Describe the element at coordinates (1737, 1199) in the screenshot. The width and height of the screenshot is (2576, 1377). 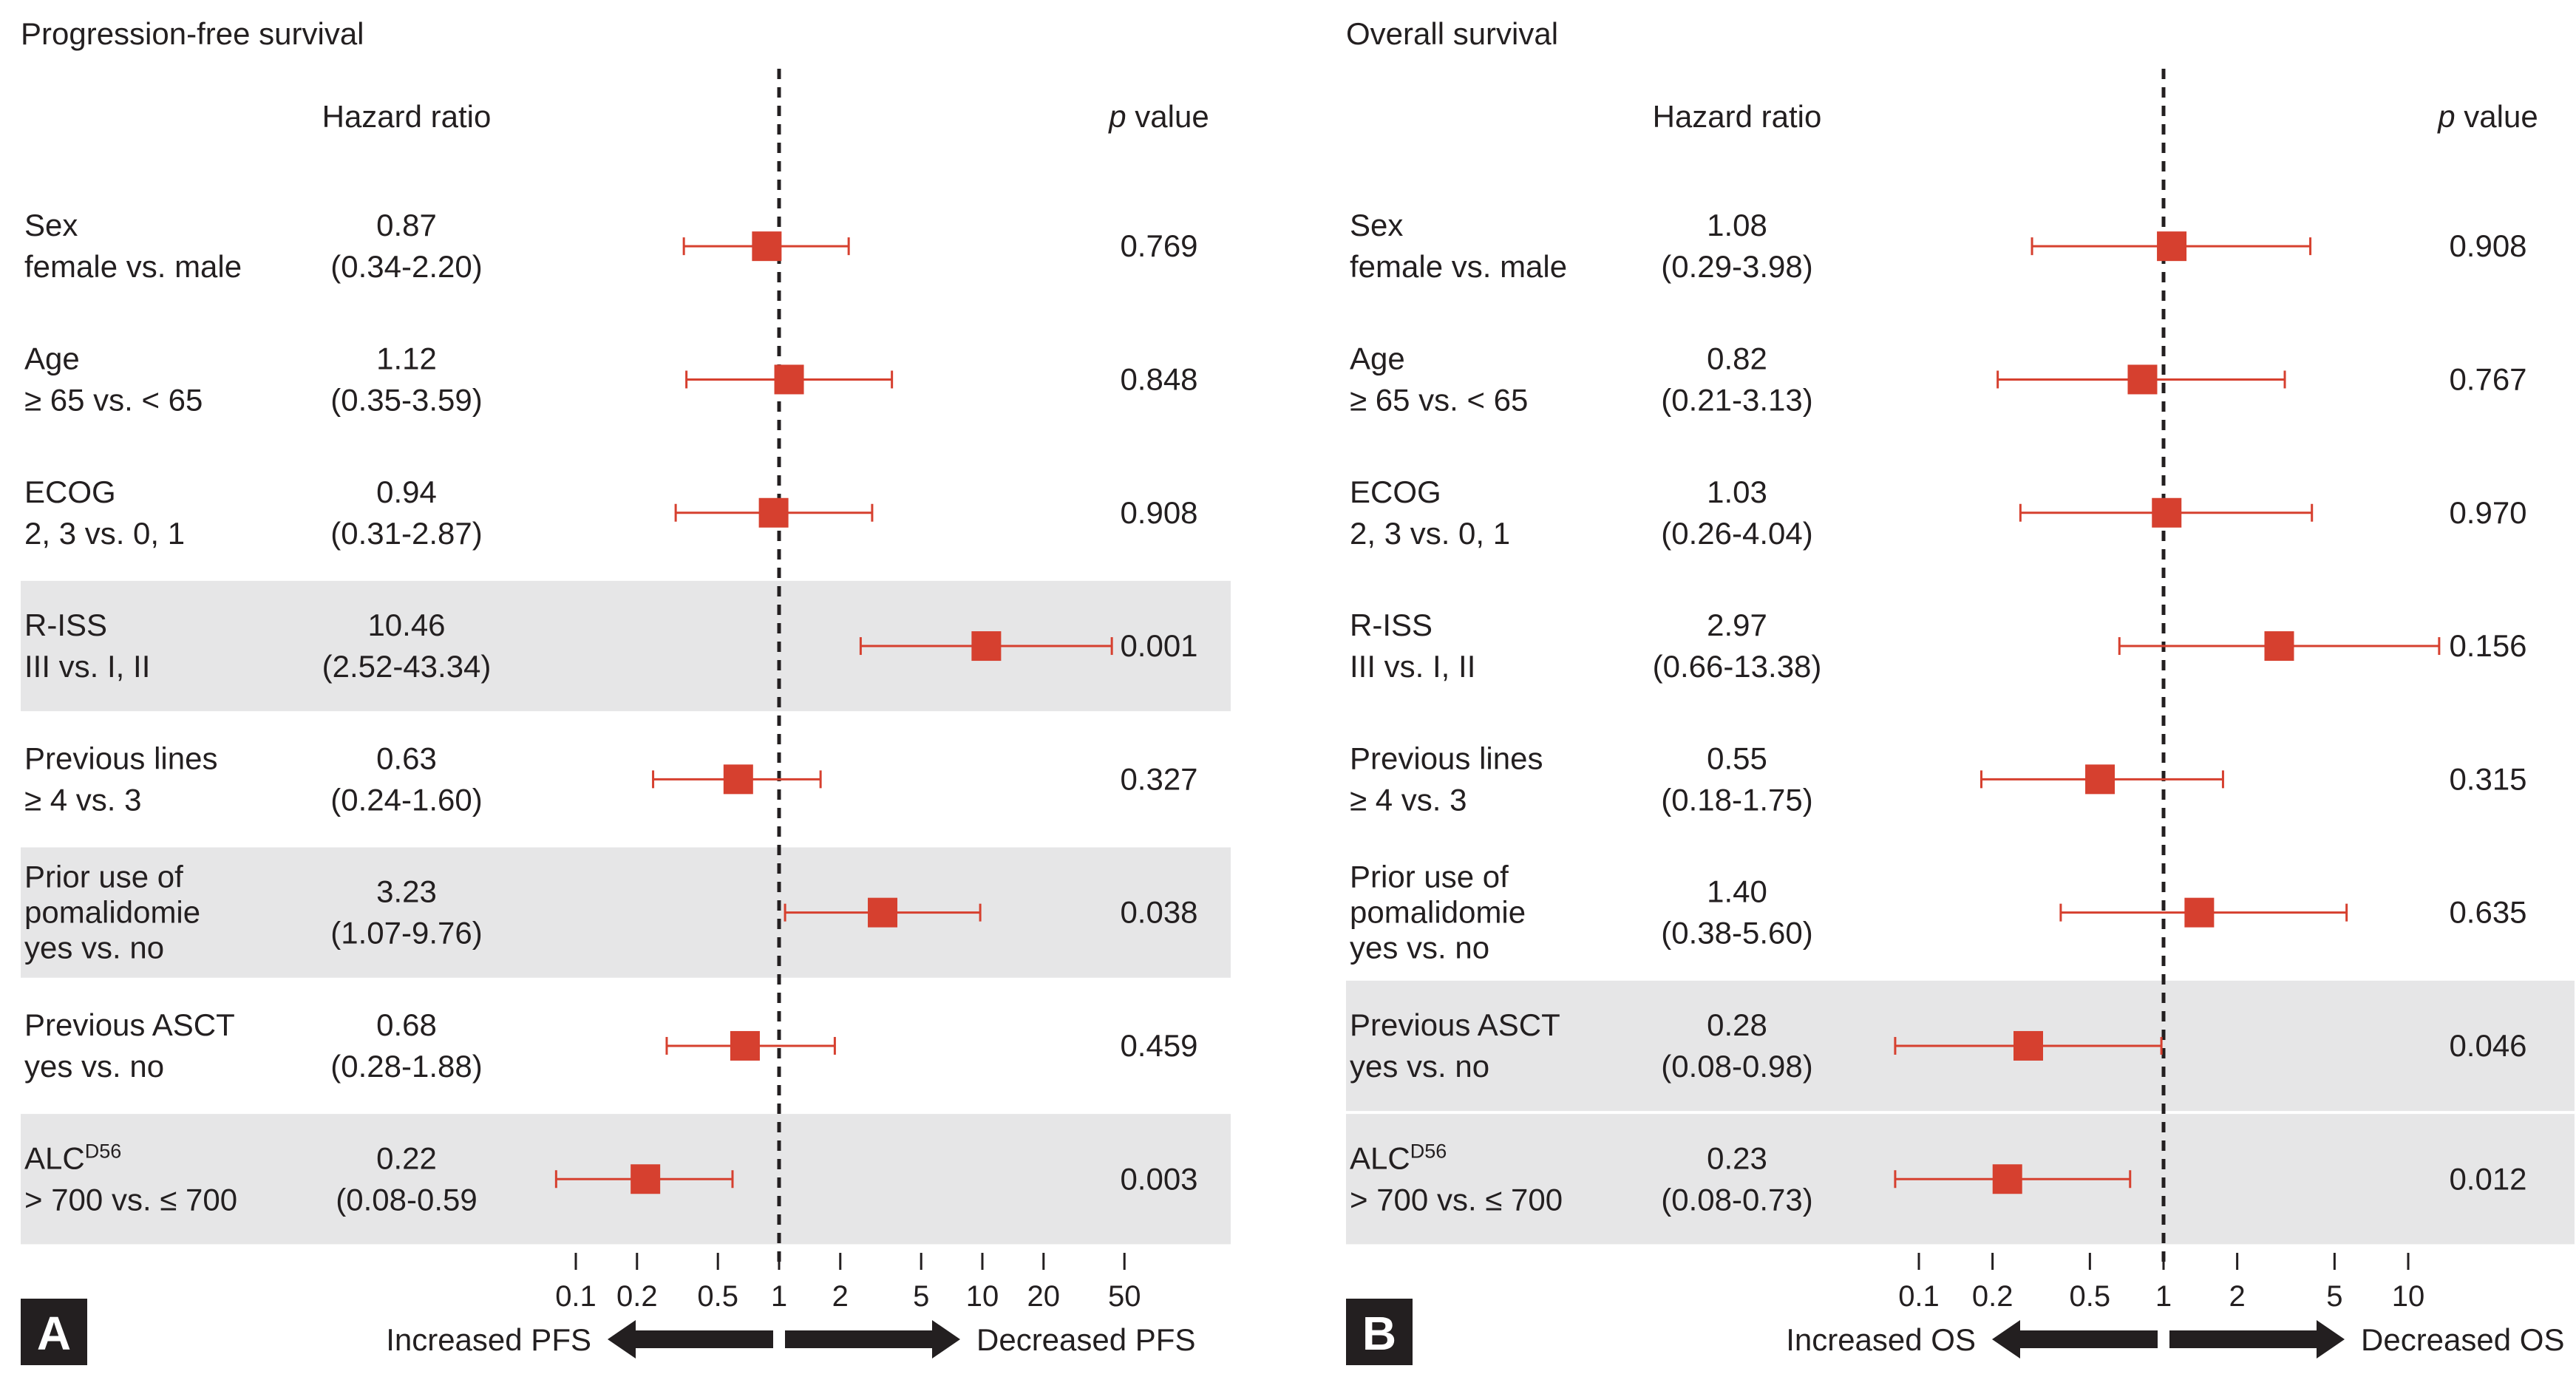
I see `hr-ci: (0.08-0.73)` at that location.